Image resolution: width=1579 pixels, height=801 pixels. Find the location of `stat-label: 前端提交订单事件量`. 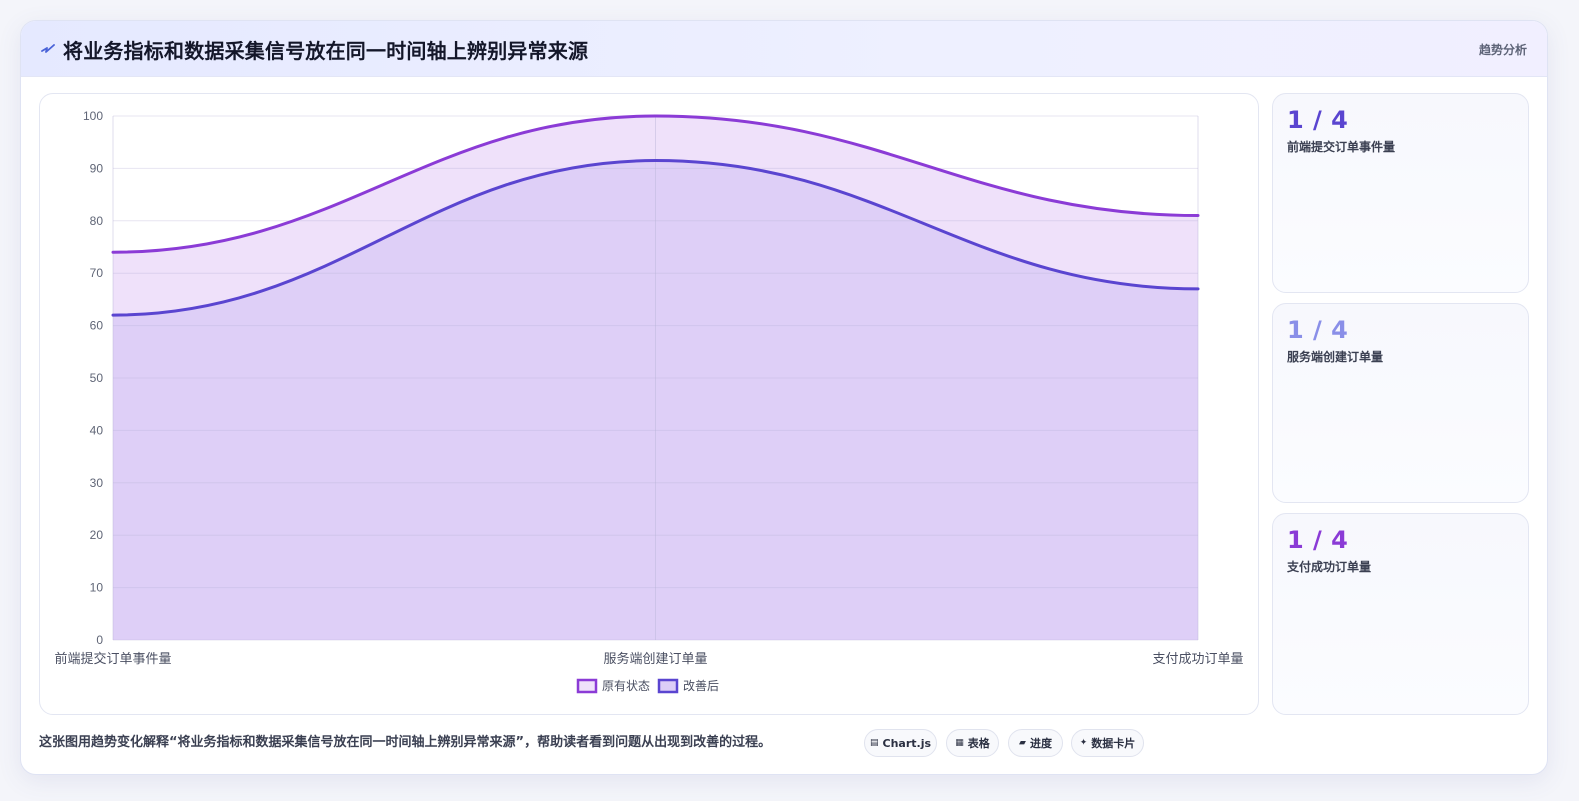

stat-label: 前端提交订单事件量 is located at coordinates (1341, 147).